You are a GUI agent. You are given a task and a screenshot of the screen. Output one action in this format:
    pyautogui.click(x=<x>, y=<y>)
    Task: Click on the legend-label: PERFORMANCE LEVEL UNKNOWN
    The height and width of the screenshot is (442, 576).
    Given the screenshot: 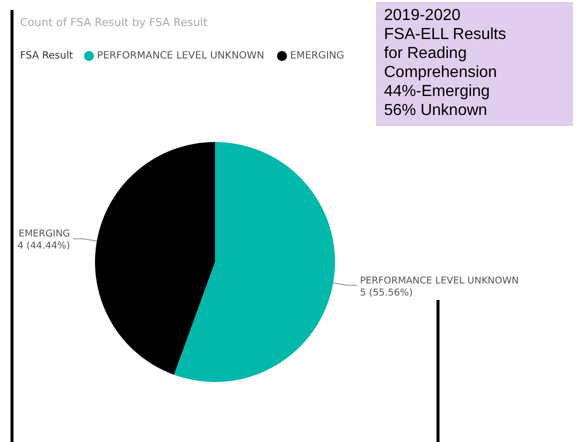 What is the action you would take?
    pyautogui.click(x=180, y=56)
    